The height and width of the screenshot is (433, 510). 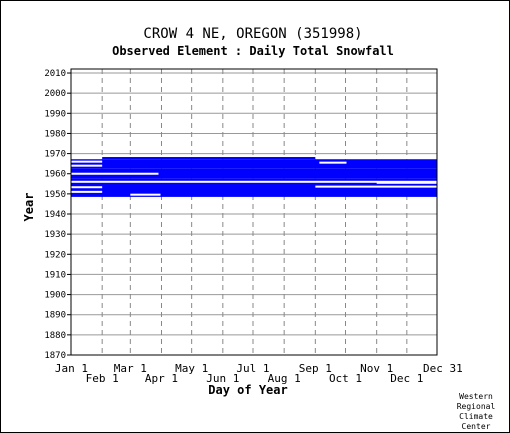 What do you see at coordinates (55, 316) in the screenshot?
I see `y-tick-label: 1890` at bounding box center [55, 316].